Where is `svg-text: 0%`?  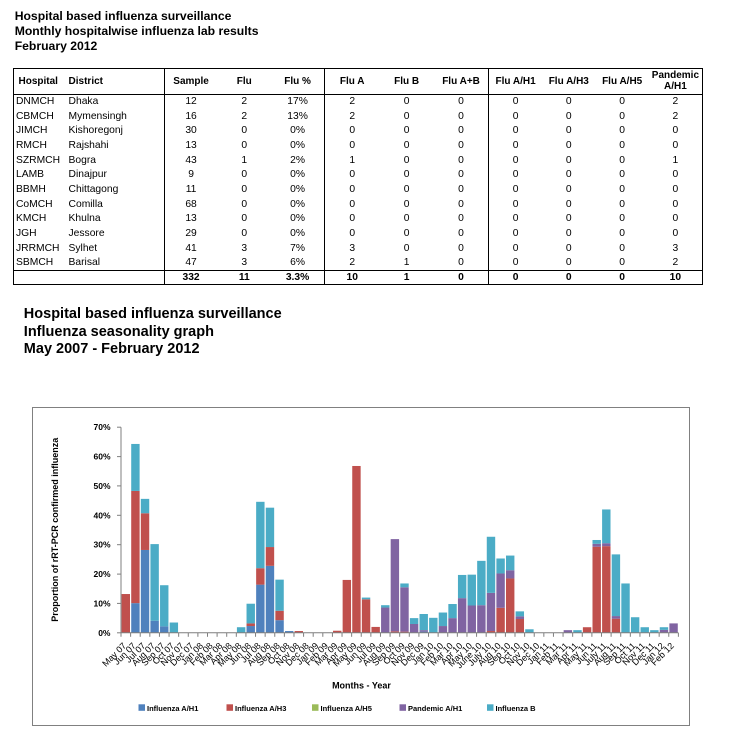 svg-text: 0% is located at coordinates (104, 633).